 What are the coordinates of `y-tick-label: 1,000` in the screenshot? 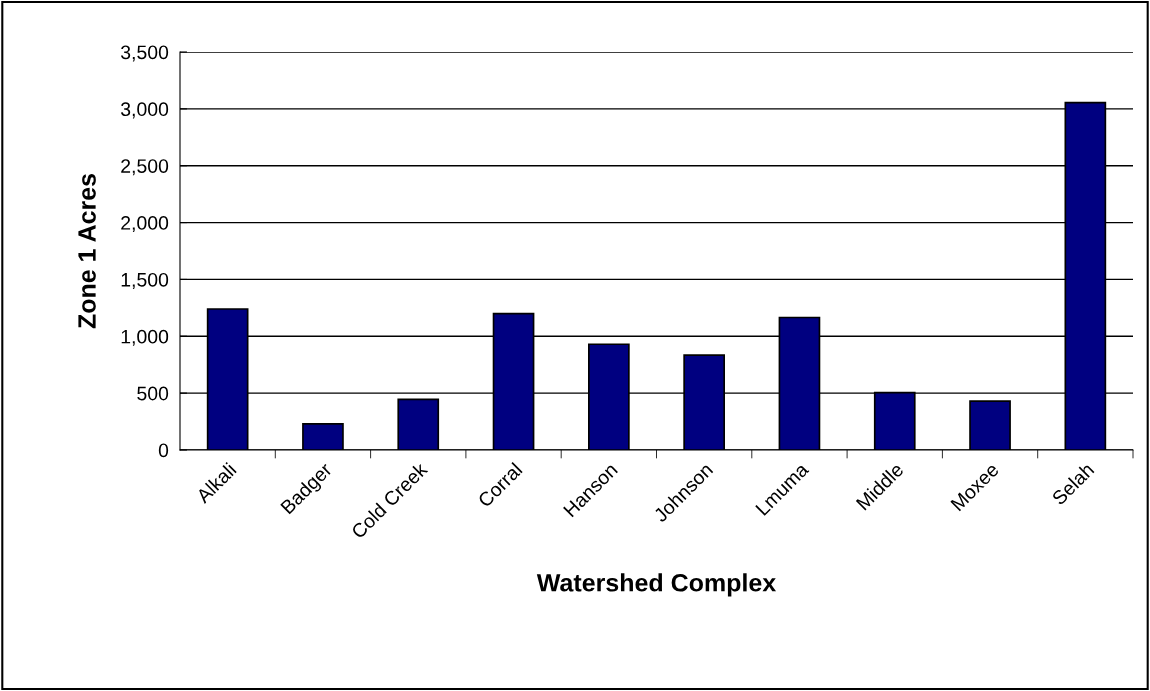 It's located at (145, 337).